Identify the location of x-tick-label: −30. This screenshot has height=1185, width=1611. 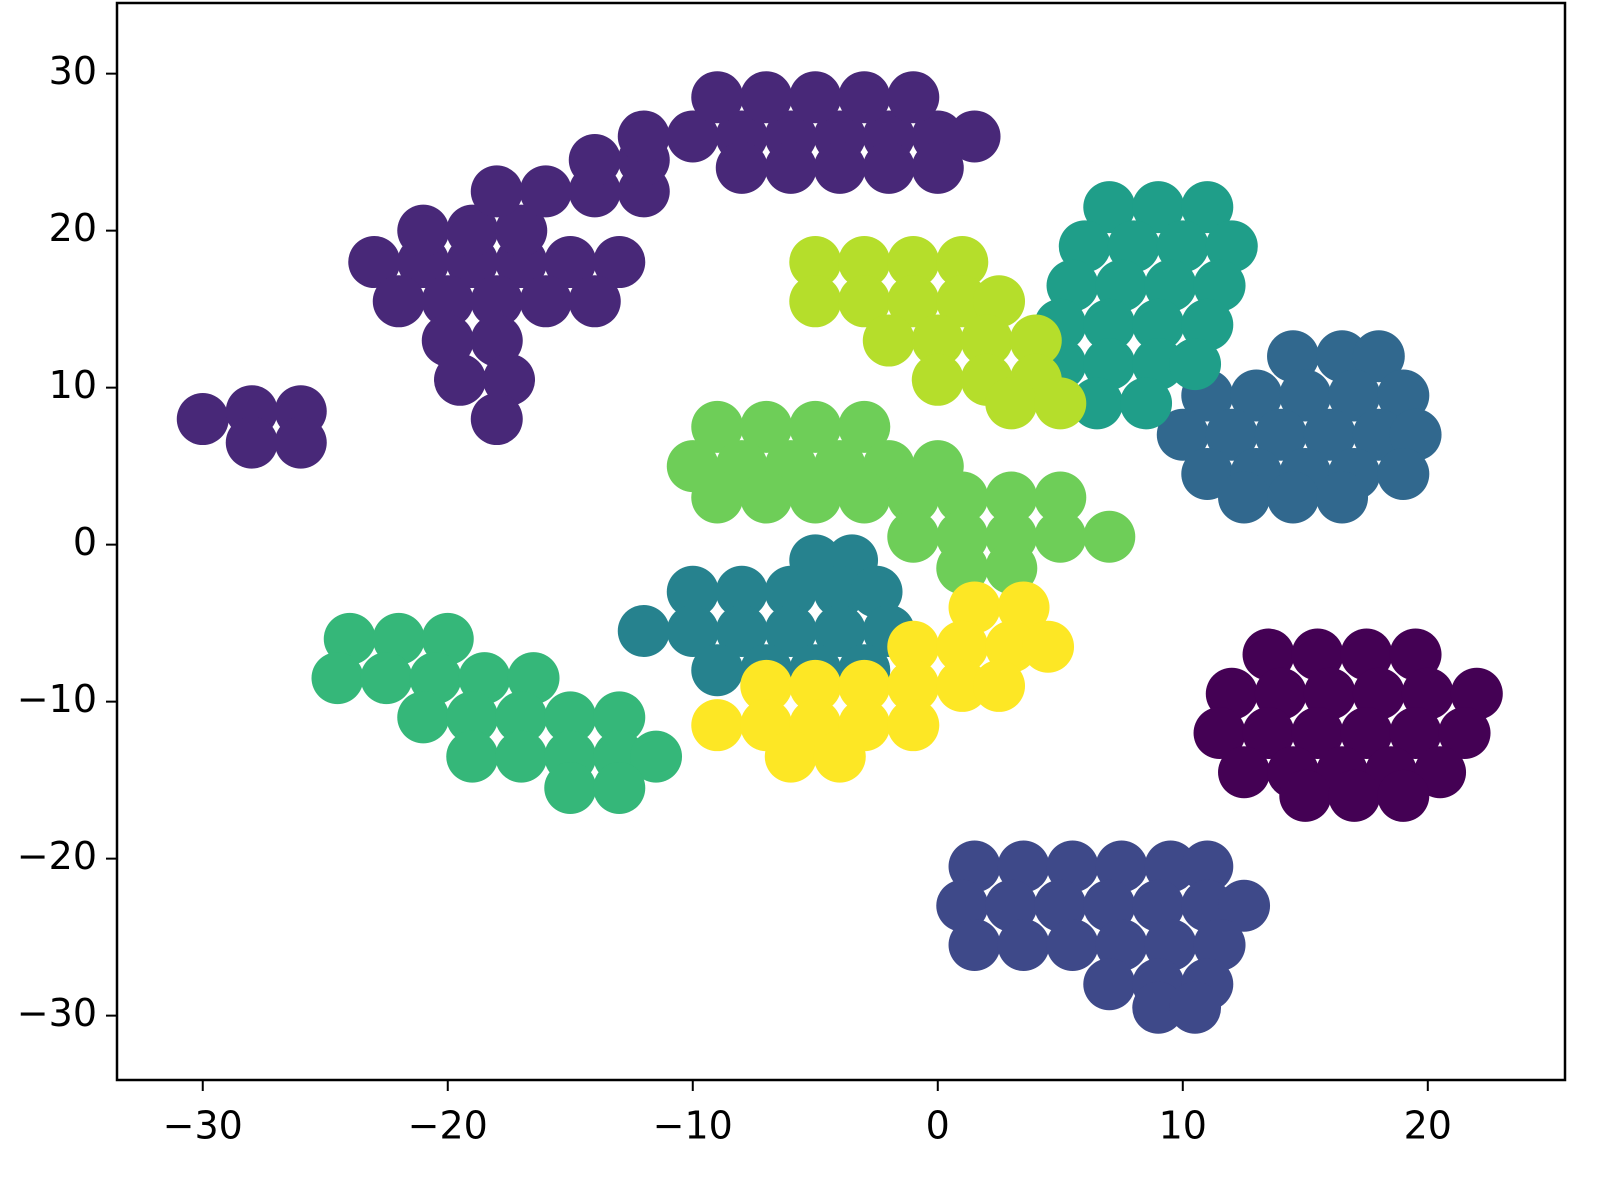
(203, 1126).